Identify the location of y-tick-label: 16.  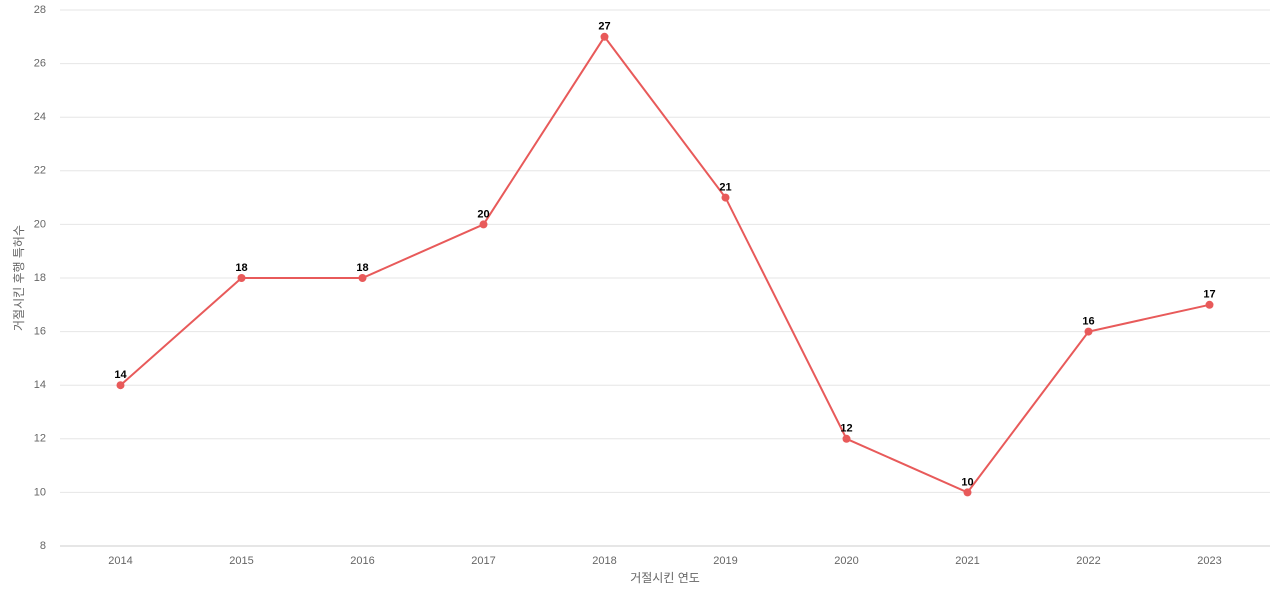
(40, 332).